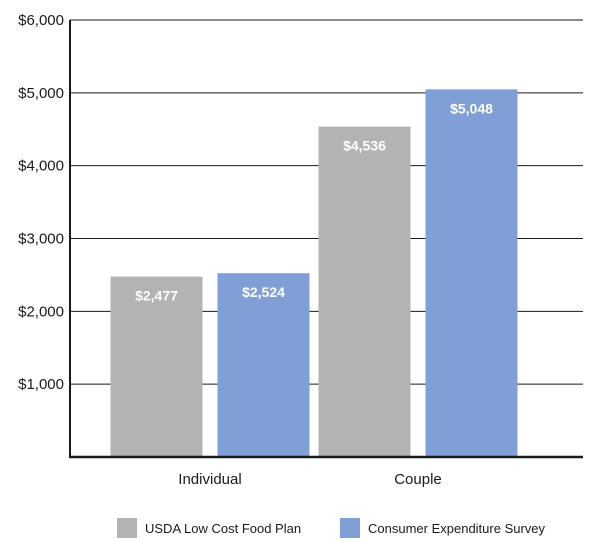  What do you see at coordinates (223, 528) in the screenshot?
I see `legend-label-usda-low-cost-food-plan: USDA Low Cost Food Plan` at bounding box center [223, 528].